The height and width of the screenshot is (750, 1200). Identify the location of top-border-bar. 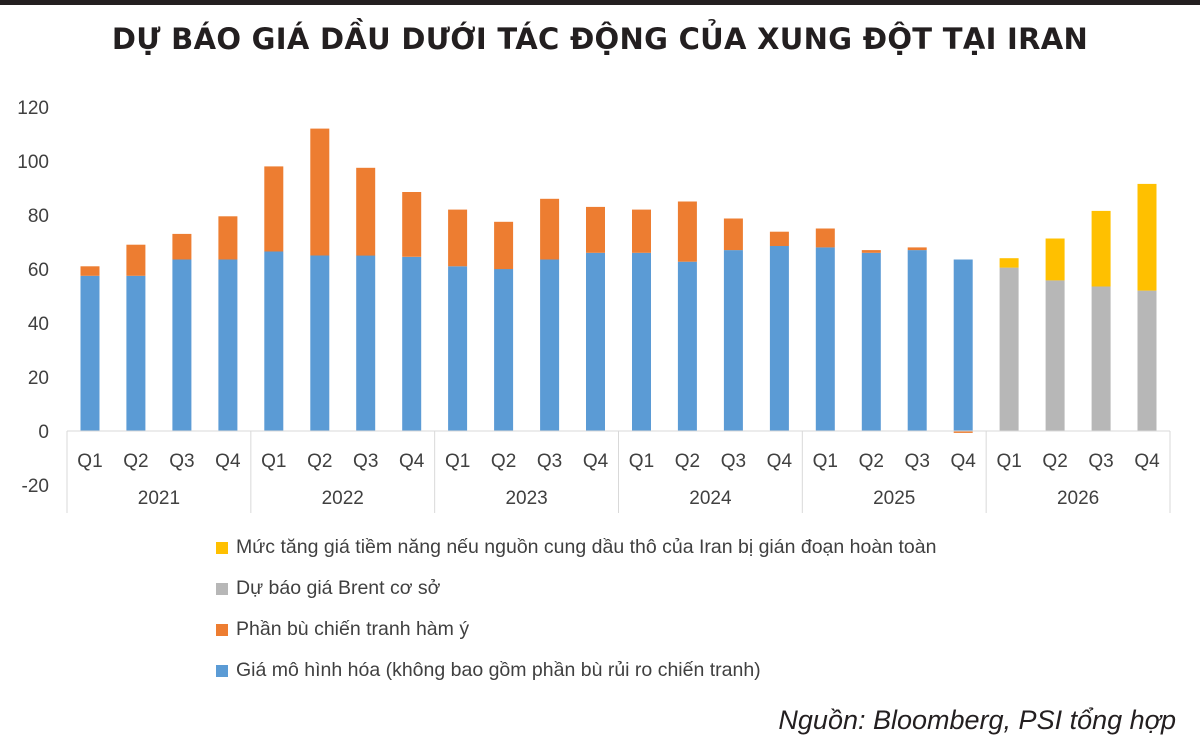
(600, 2).